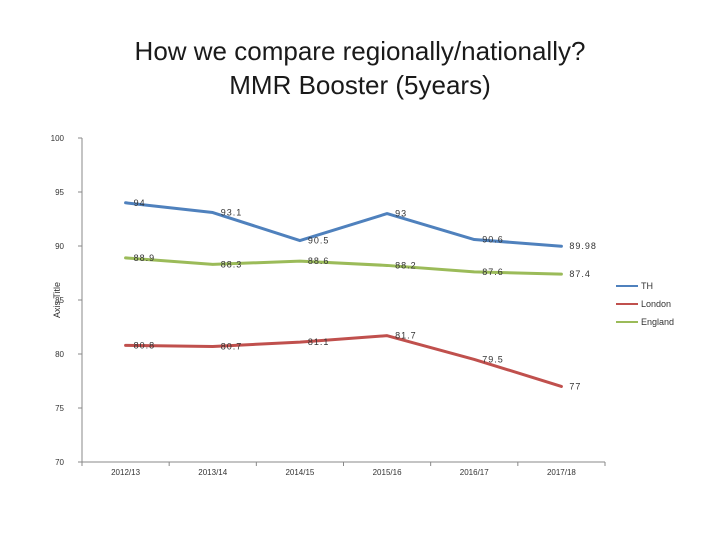 This screenshot has height=540, width=720. Describe the element at coordinates (319, 241) in the screenshot. I see `data-label-th: 90.5` at that location.